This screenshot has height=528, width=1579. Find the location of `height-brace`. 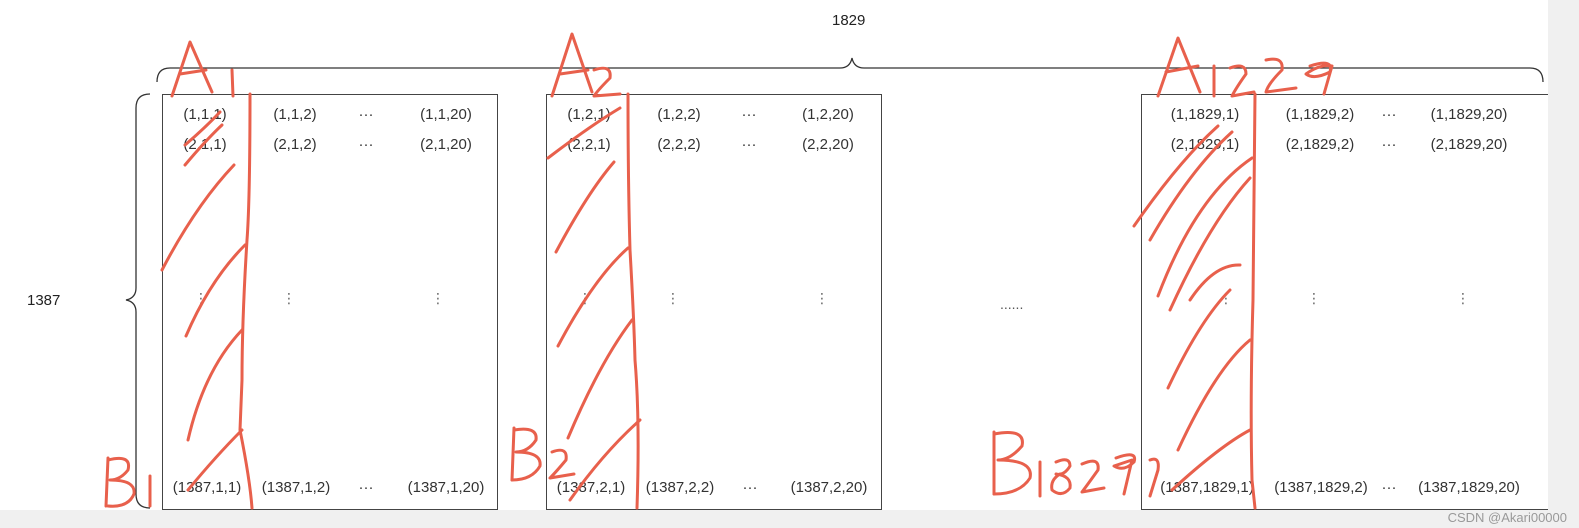

height-brace is located at coordinates (138, 301).